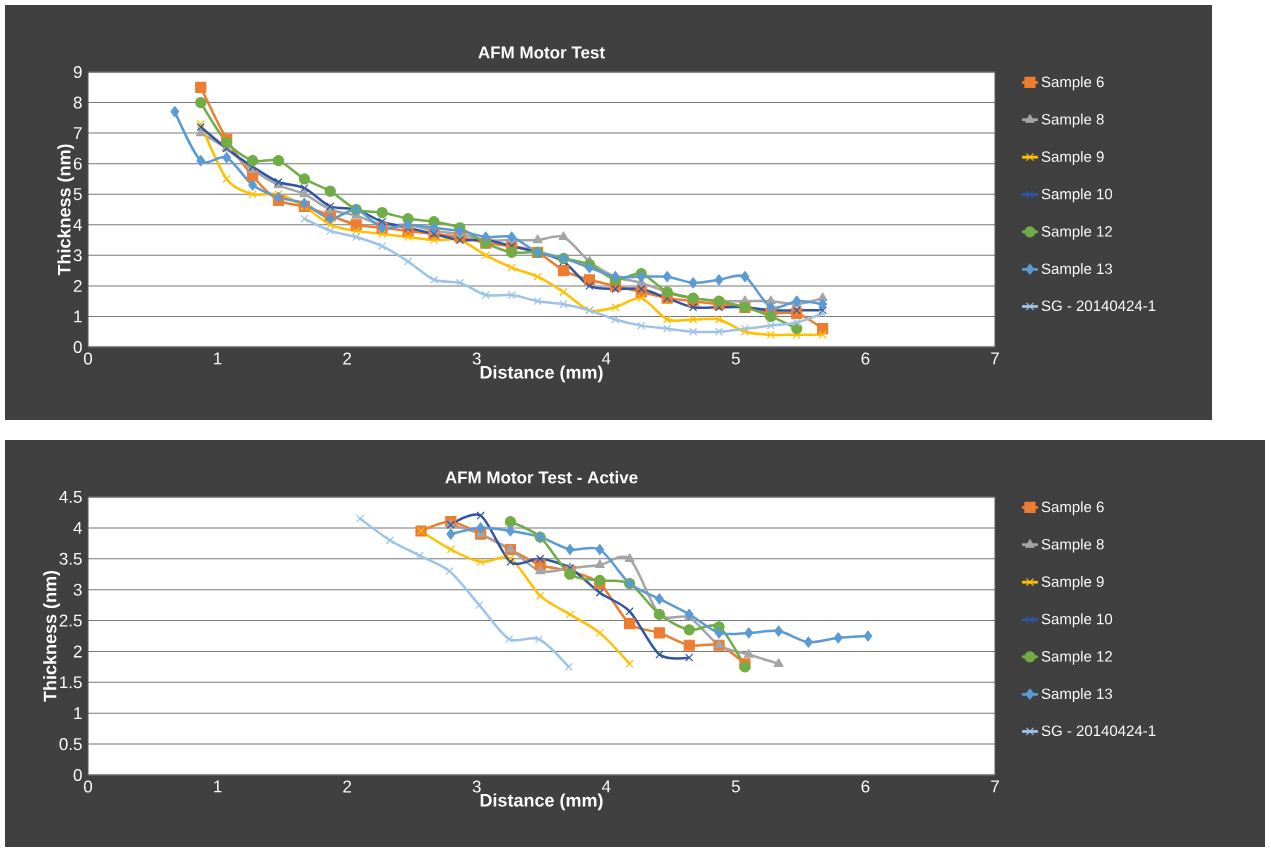 The image size is (1271, 849). Describe the element at coordinates (70, 620) in the screenshot. I see `y-tick-label: 2.5` at that location.